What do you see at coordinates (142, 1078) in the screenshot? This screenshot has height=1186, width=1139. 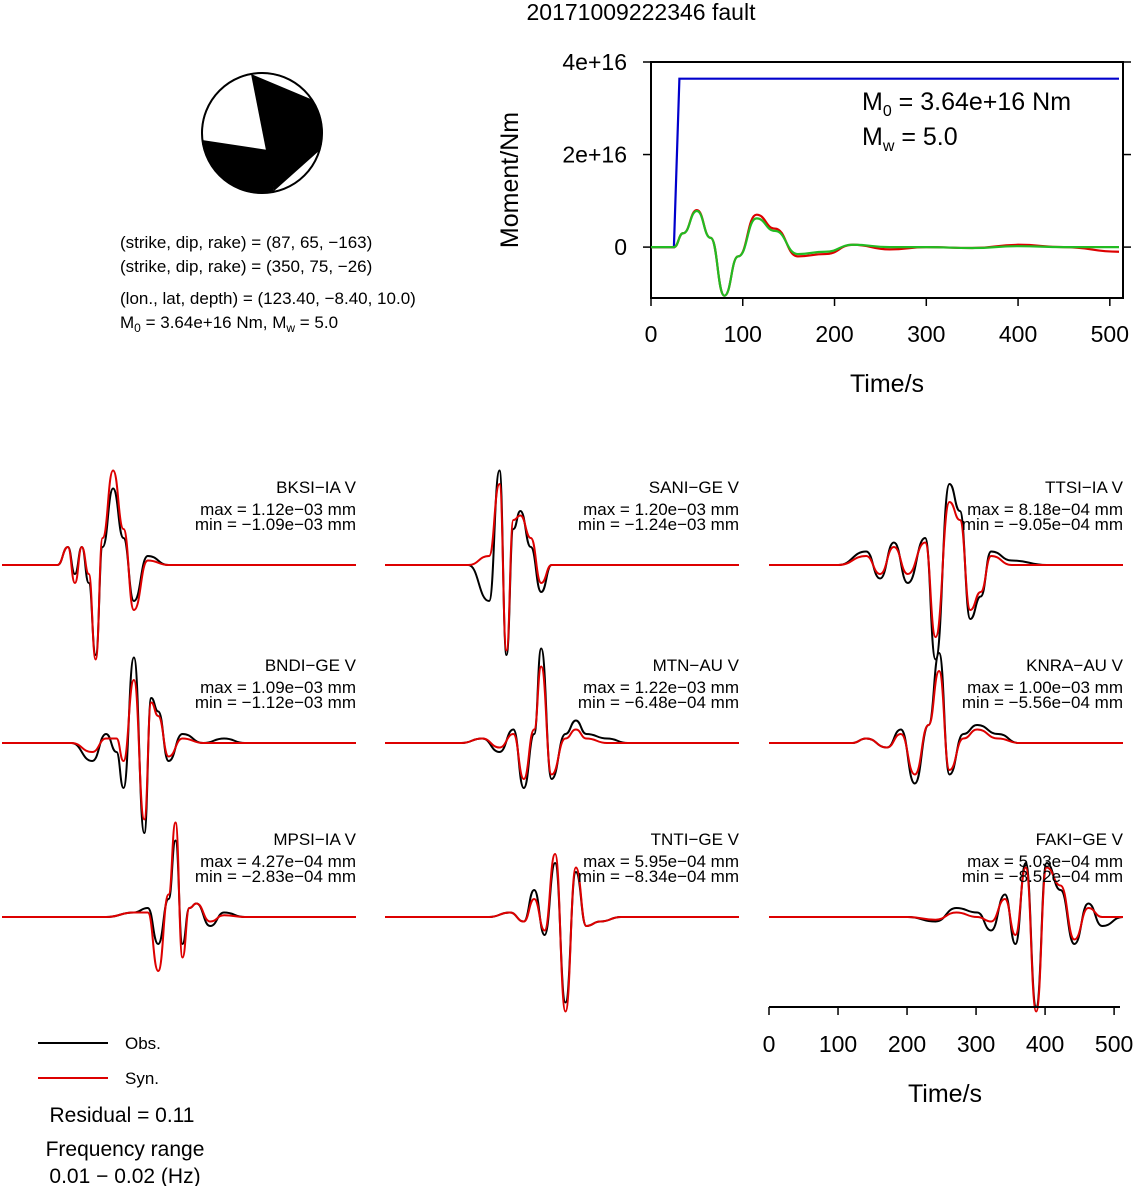 I see `legend-syn-label: Syn.` at bounding box center [142, 1078].